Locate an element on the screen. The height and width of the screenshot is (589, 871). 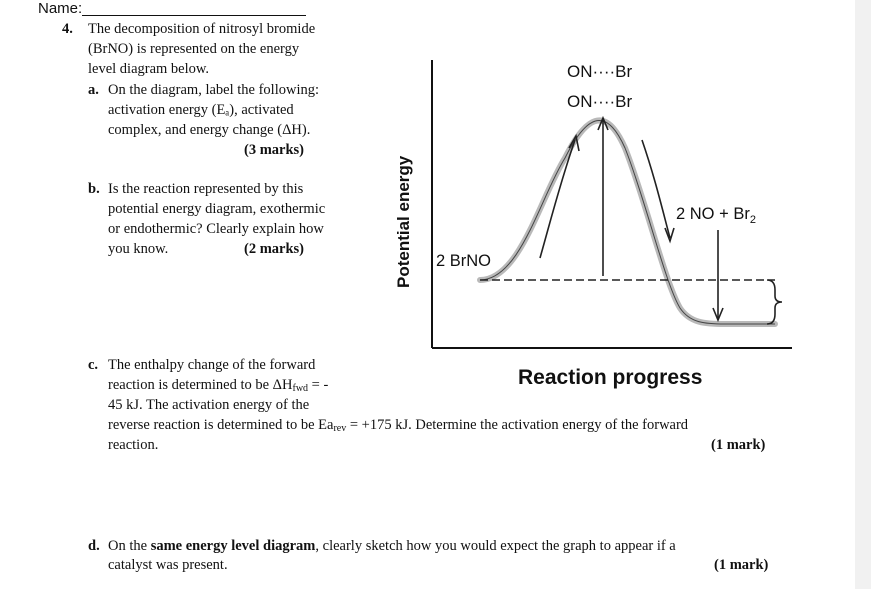
y-axis-label: Potential energy is located at coordinates (403, 221).